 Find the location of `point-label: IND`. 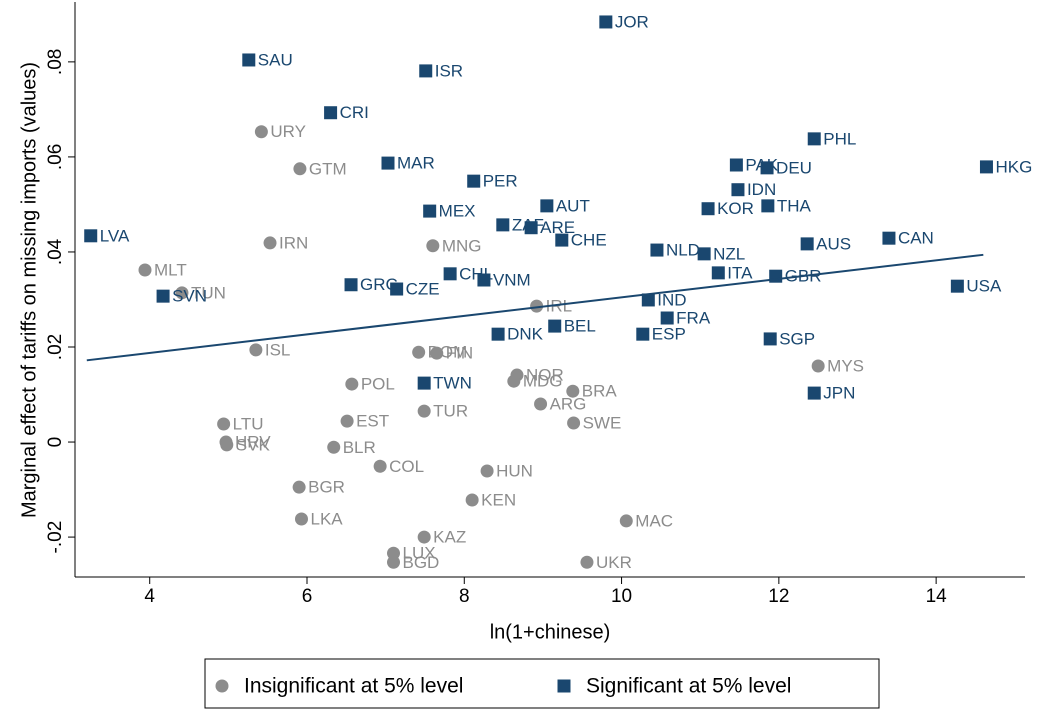

point-label: IND is located at coordinates (671, 299).